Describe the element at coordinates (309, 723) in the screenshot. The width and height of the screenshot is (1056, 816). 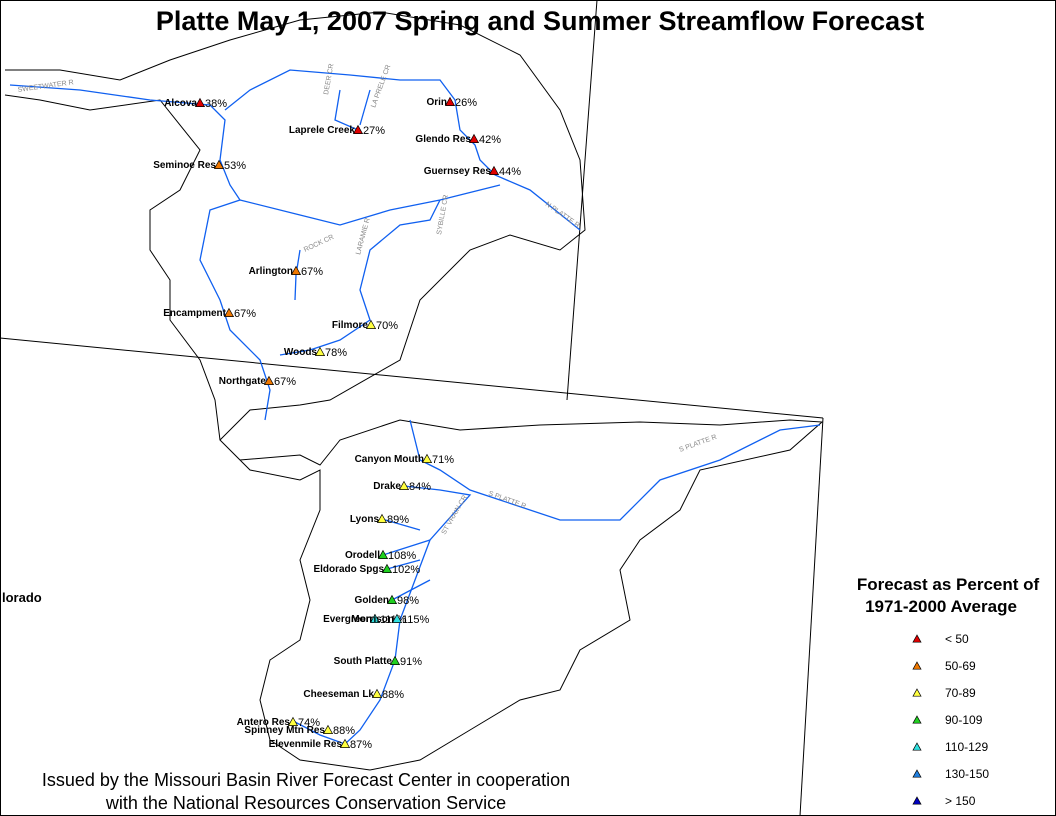
I see `station-percent: 74%` at that location.